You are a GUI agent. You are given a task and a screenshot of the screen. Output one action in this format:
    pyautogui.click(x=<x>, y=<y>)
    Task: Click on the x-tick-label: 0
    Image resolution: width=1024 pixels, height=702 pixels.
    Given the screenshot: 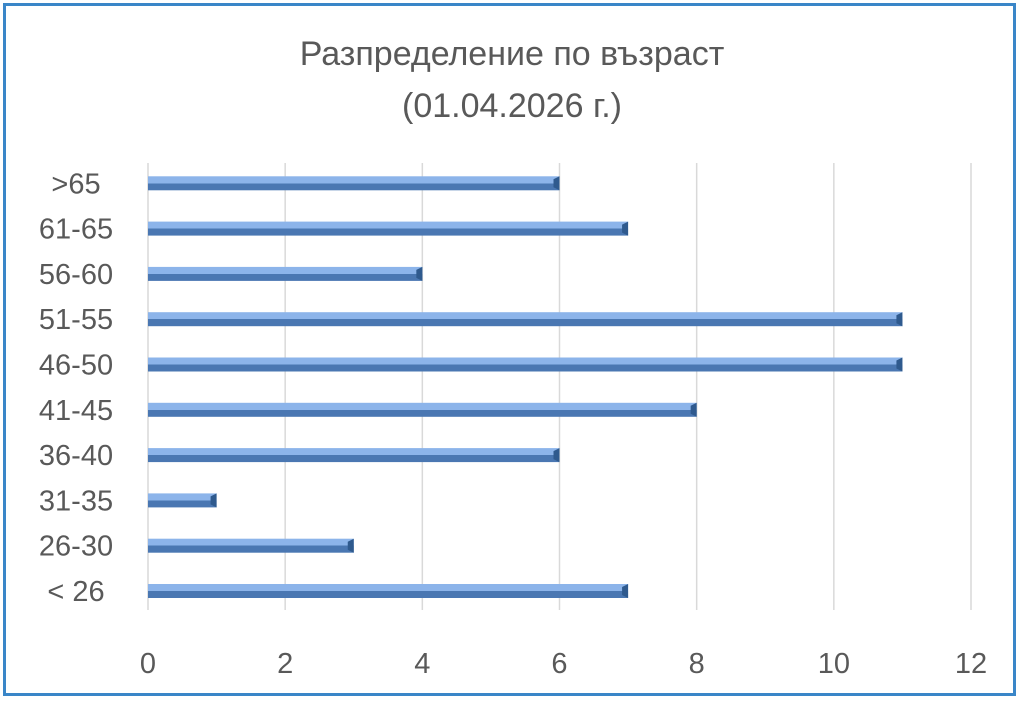 What is the action you would take?
    pyautogui.click(x=148, y=664)
    